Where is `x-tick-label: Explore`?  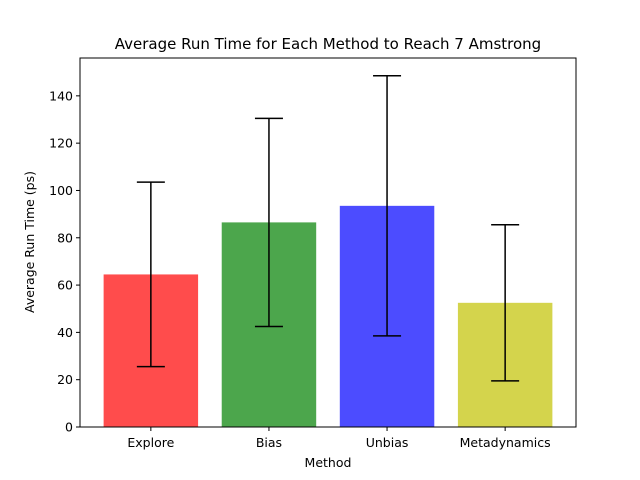
x-tick-label: Explore is located at coordinates (150, 442).